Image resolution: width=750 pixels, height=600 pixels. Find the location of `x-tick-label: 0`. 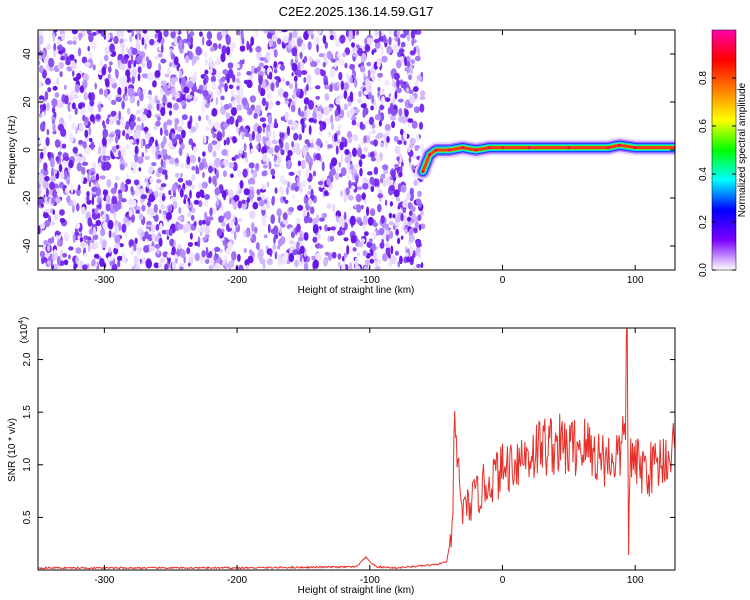

x-tick-label: 0 is located at coordinates (503, 580).